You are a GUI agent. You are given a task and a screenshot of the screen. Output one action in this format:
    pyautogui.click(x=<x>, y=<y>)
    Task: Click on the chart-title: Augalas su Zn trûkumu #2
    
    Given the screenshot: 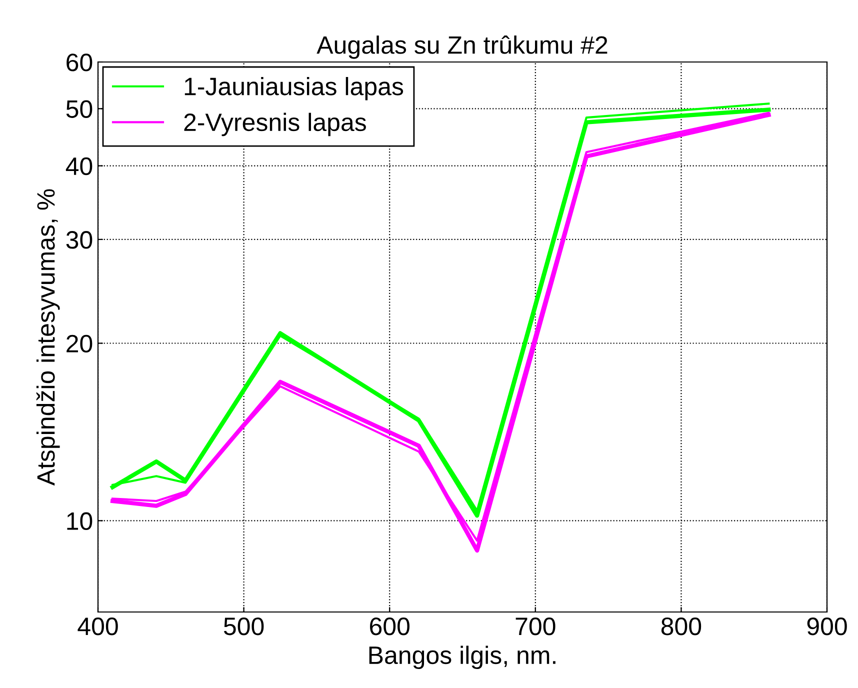 What is the action you would take?
    pyautogui.click(x=462, y=47)
    